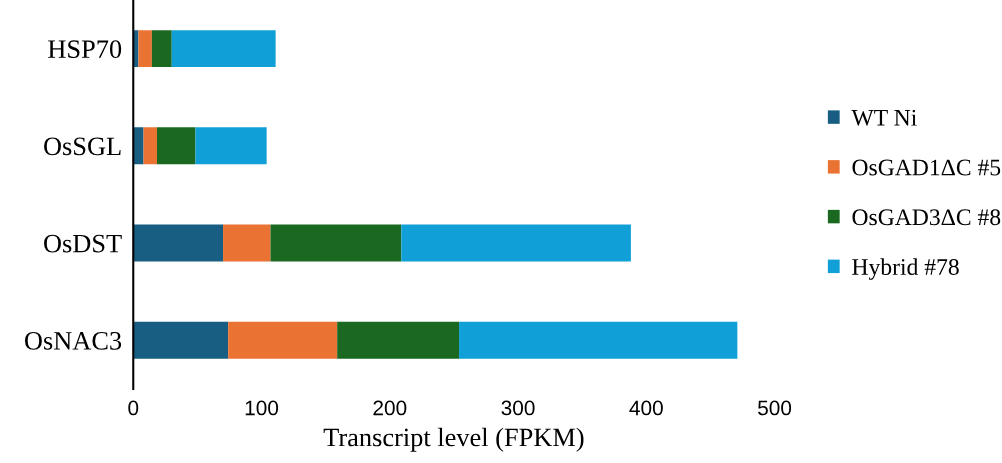  What do you see at coordinates (262, 408) in the screenshot?
I see `x-tick-label: 100` at bounding box center [262, 408].